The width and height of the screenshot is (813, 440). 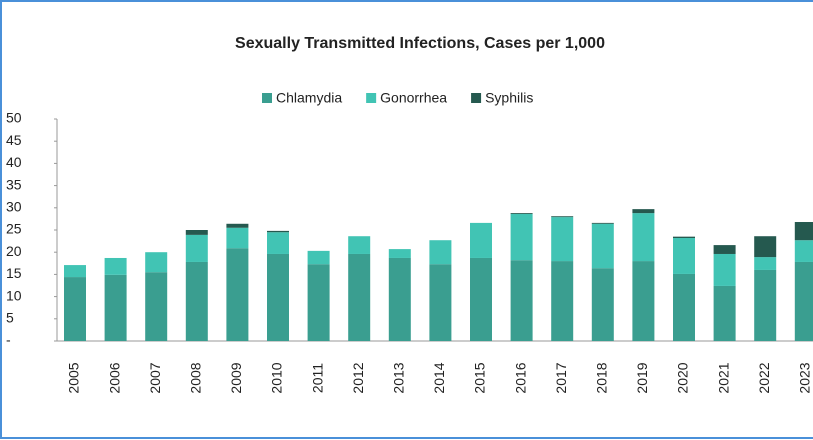 What do you see at coordinates (309, 98) in the screenshot?
I see `legend-label: Chlamydia` at bounding box center [309, 98].